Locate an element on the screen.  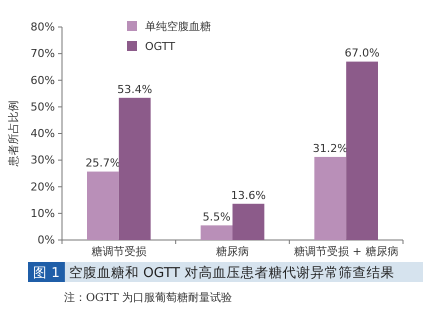
y-tick-label: 30% is located at coordinates (42, 160).